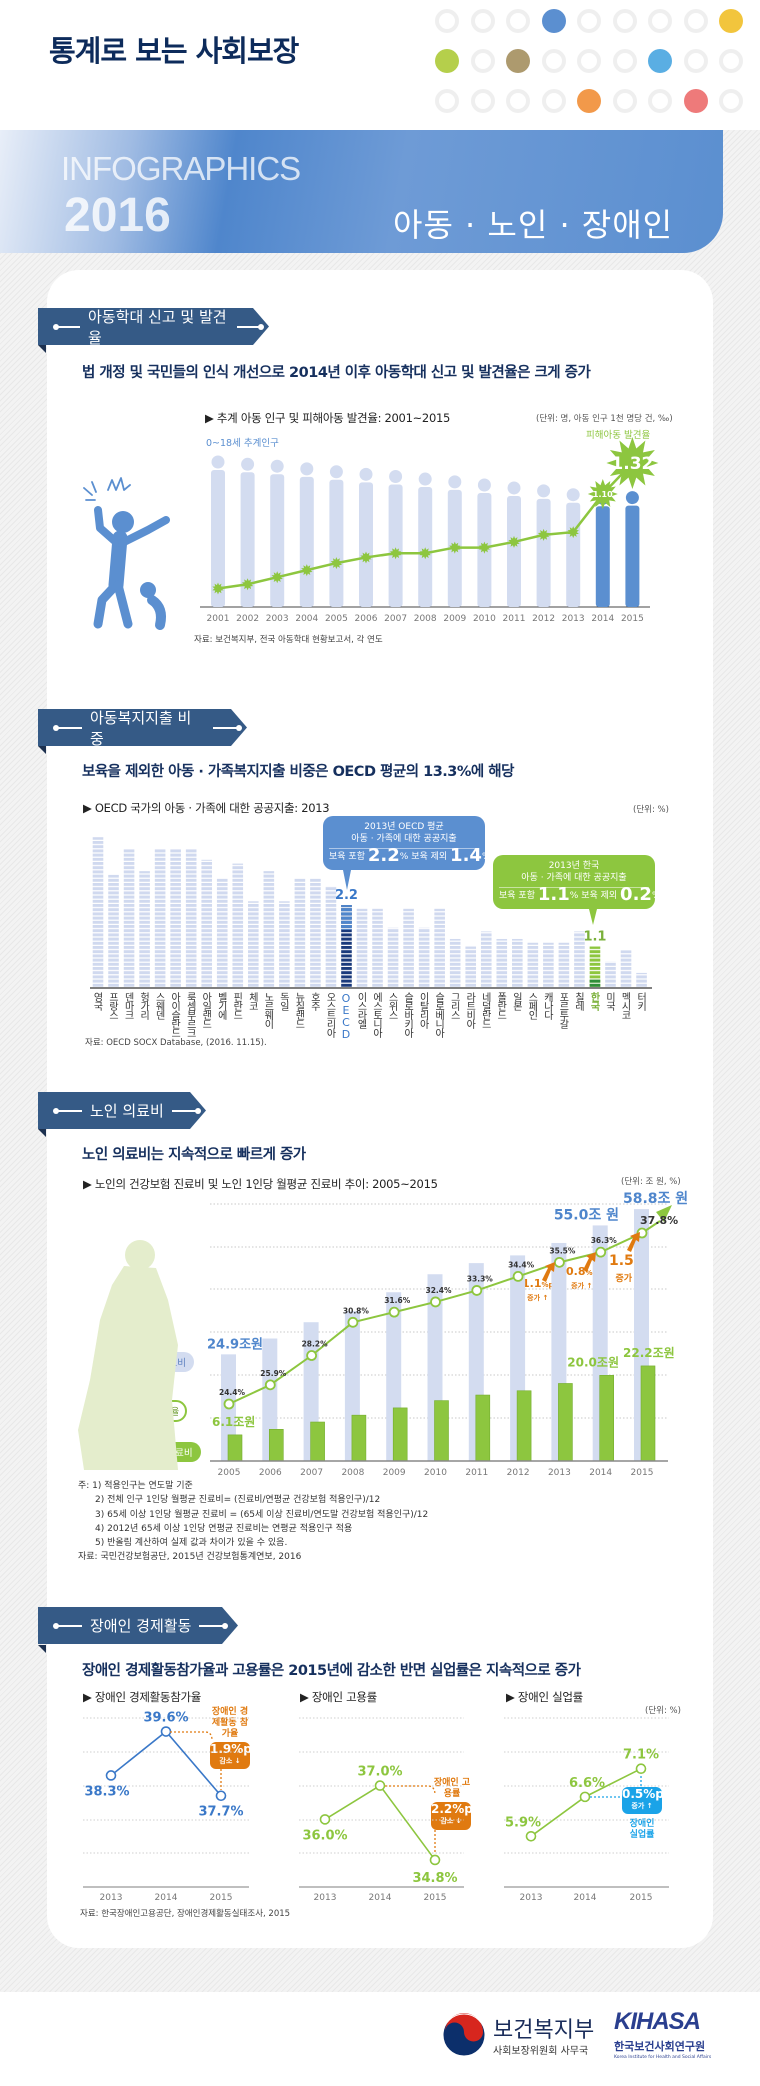  What do you see at coordinates (380, 1822) in the screenshot?
I see `rate-line` at bounding box center [380, 1822].